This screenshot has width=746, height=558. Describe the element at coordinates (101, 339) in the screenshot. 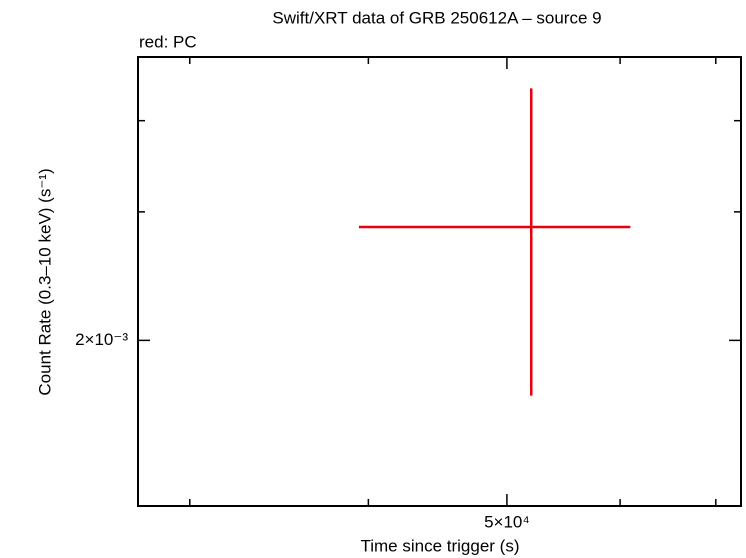

I see `y-tick-label: 2×10⁻³` at that location.